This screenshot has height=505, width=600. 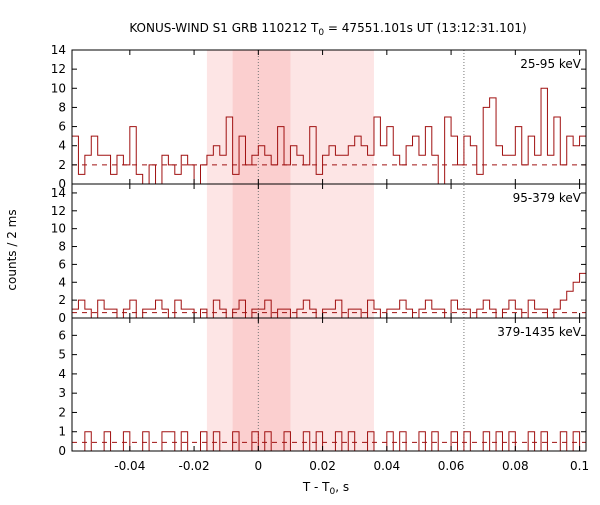 What do you see at coordinates (224, 28) in the screenshot?
I see `chart-title-prefix: KONUS-WIND S1 GRB 110212 T` at bounding box center [224, 28].